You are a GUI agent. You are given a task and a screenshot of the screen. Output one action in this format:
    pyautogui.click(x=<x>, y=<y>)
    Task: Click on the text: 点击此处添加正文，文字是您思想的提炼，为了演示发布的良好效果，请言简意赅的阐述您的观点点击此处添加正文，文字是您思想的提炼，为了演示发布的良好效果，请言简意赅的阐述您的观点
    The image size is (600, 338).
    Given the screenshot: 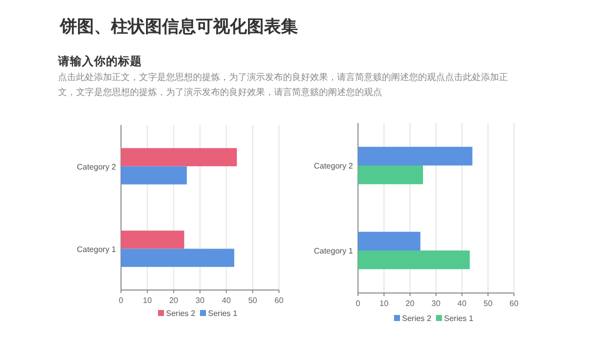 What is the action you would take?
    pyautogui.click(x=283, y=85)
    